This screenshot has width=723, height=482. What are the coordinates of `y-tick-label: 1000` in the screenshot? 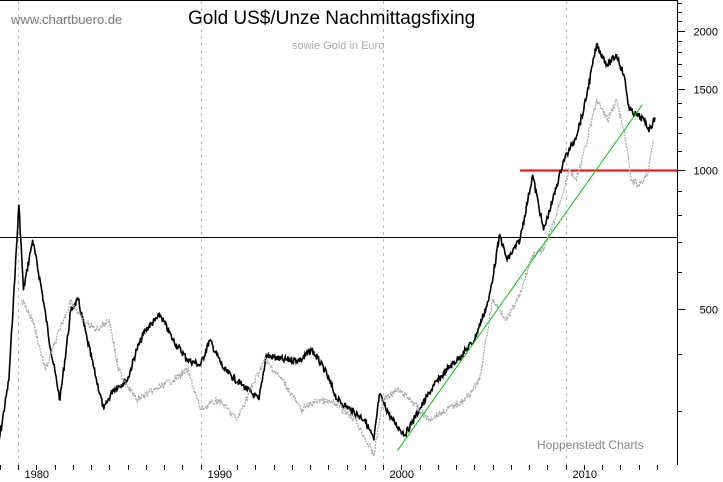 It's located at (706, 172).